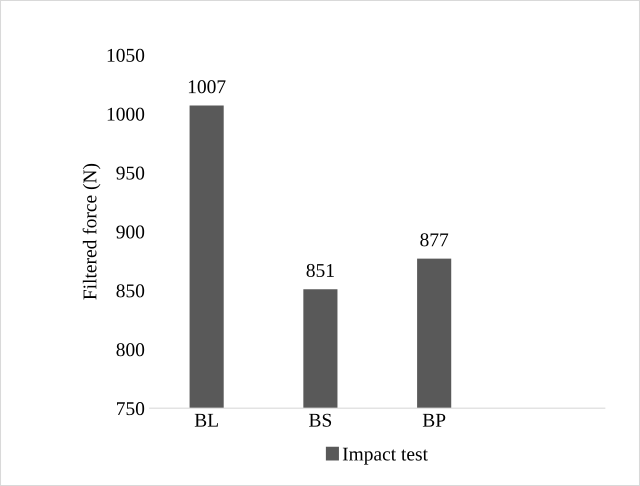  What do you see at coordinates (130, 173) in the screenshot?
I see `y-tick-label: 950` at bounding box center [130, 173].